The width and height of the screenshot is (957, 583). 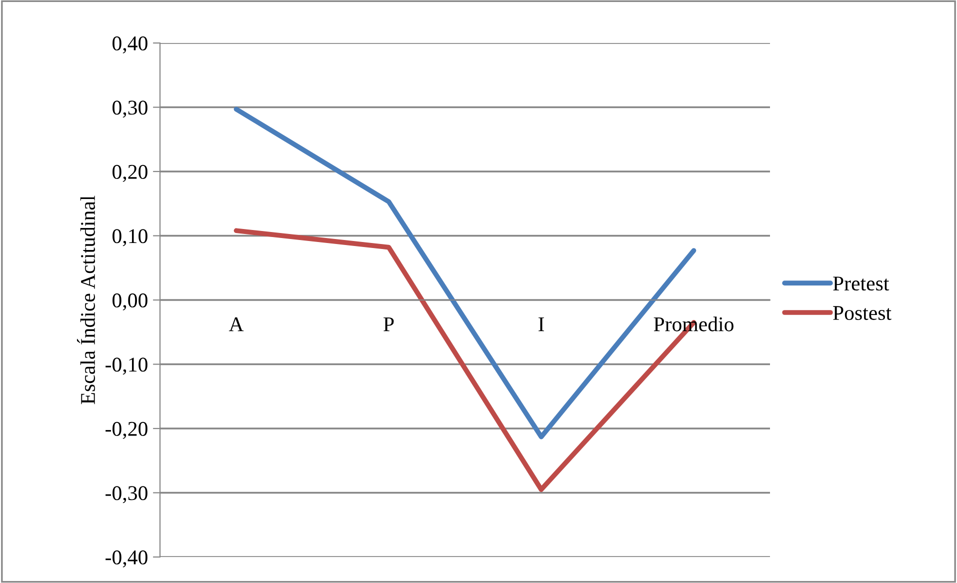 I want to click on y-tick-label: 0,10, so click(x=130, y=237).